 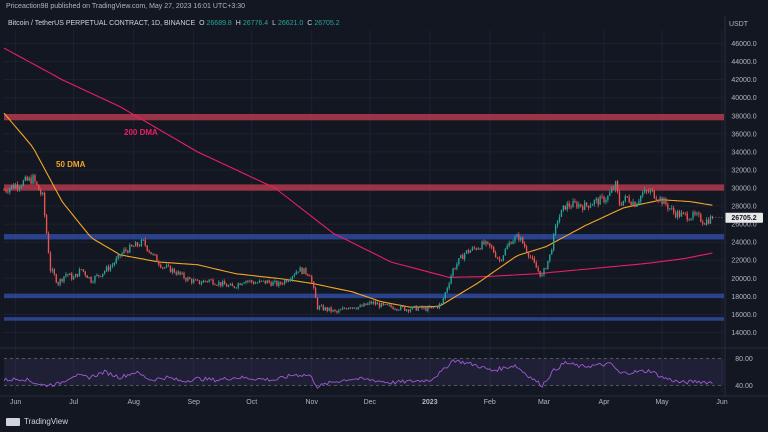 I want to click on high-label: H, so click(x=238, y=23).